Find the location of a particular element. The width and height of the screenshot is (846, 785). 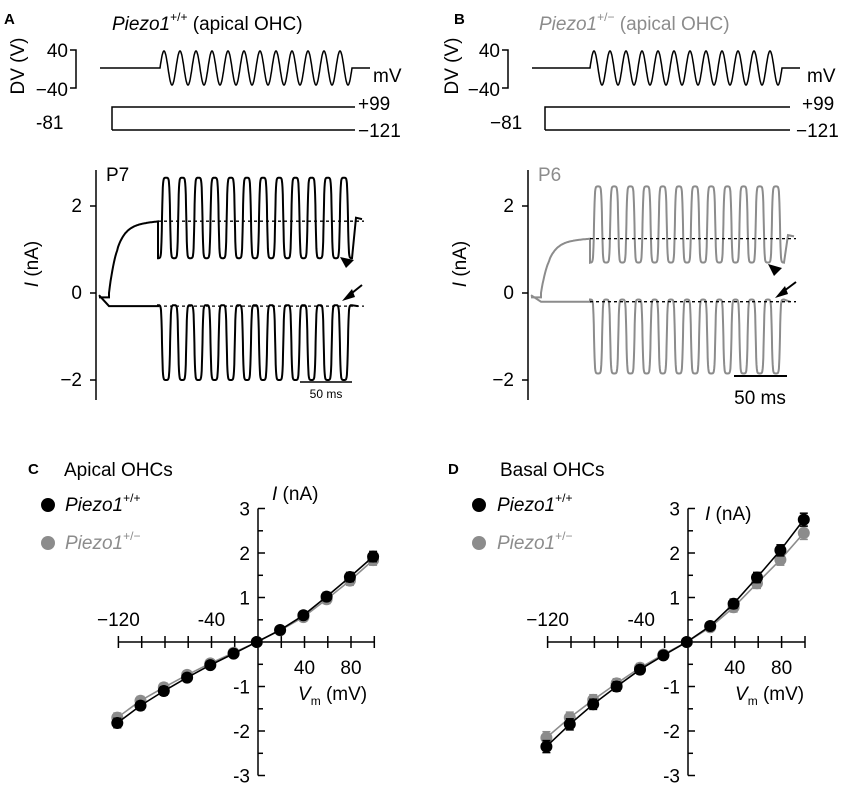

panel-d-y-tick-label: -1 is located at coordinates (671, 688).